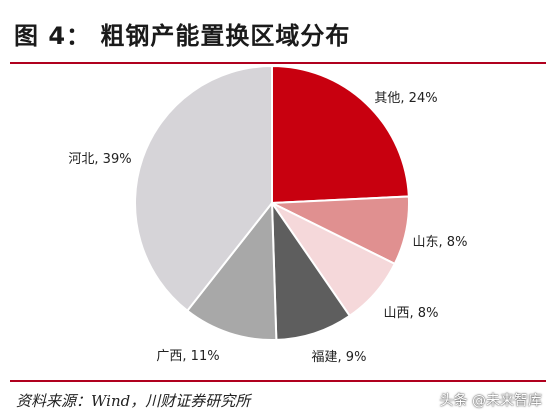  What do you see at coordinates (411, 313) in the screenshot?
I see `slice-label-山西: 山西, 8%` at bounding box center [411, 313].